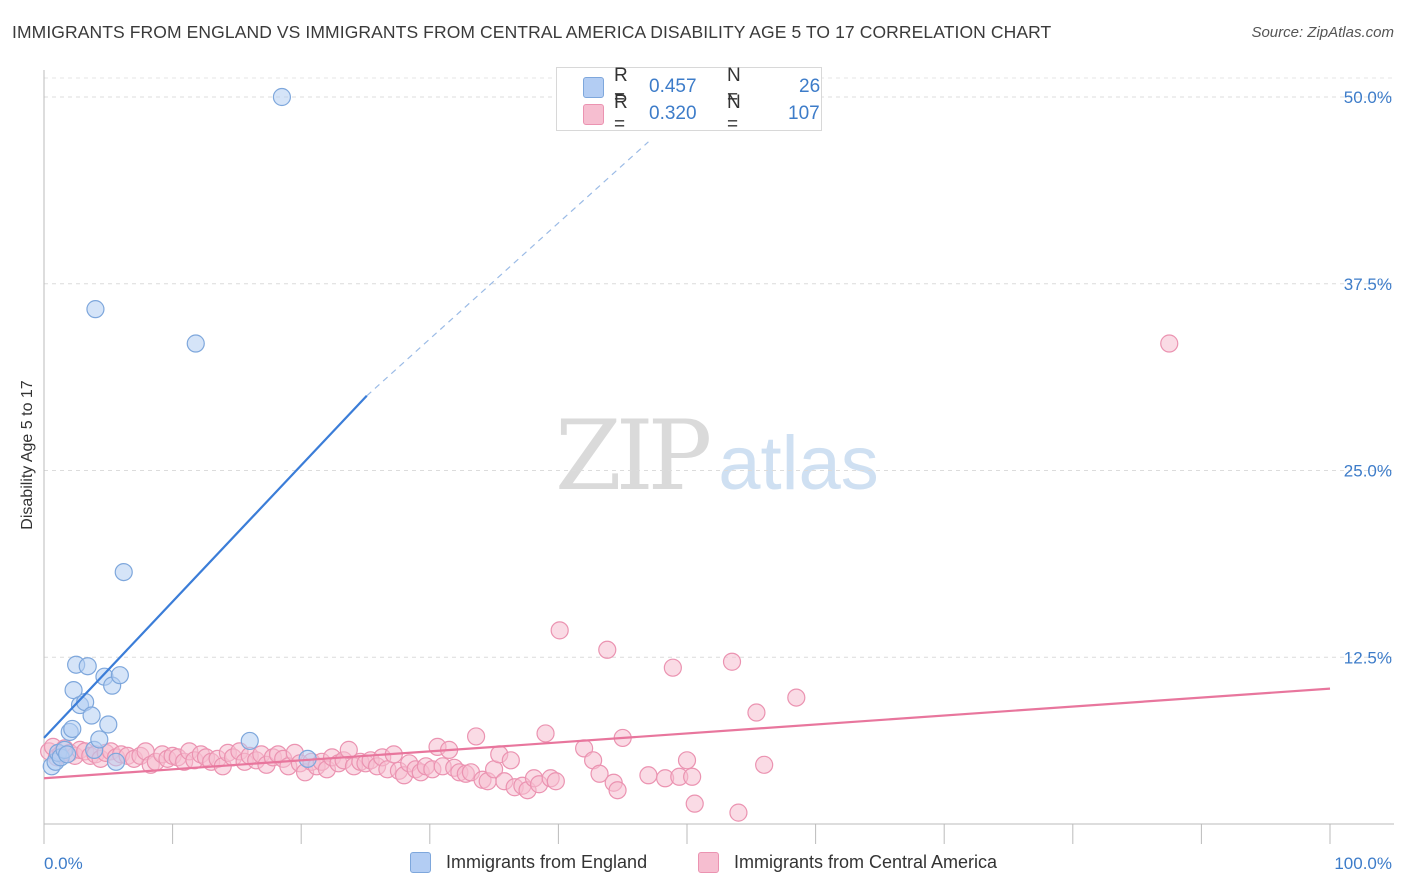 This screenshot has width=1406, height=892. I want to click on england-n-value: 26, so click(810, 86).